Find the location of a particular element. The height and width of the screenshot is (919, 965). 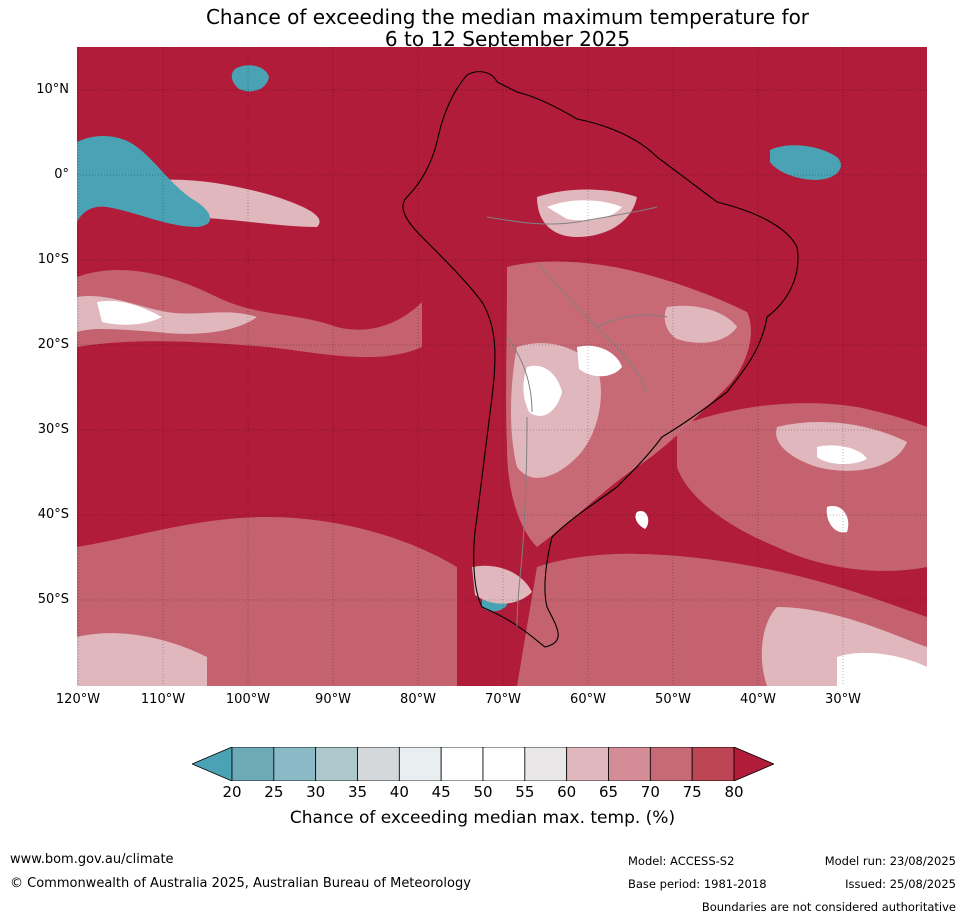

colorbar-tick-25: 25 is located at coordinates (274, 792).